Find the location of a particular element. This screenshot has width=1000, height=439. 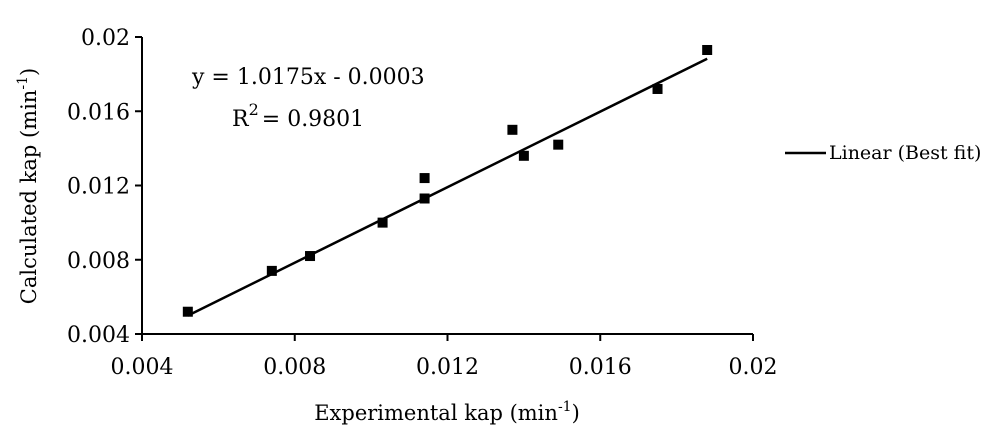

x-tick-label: 0.008 is located at coordinates (294, 367).